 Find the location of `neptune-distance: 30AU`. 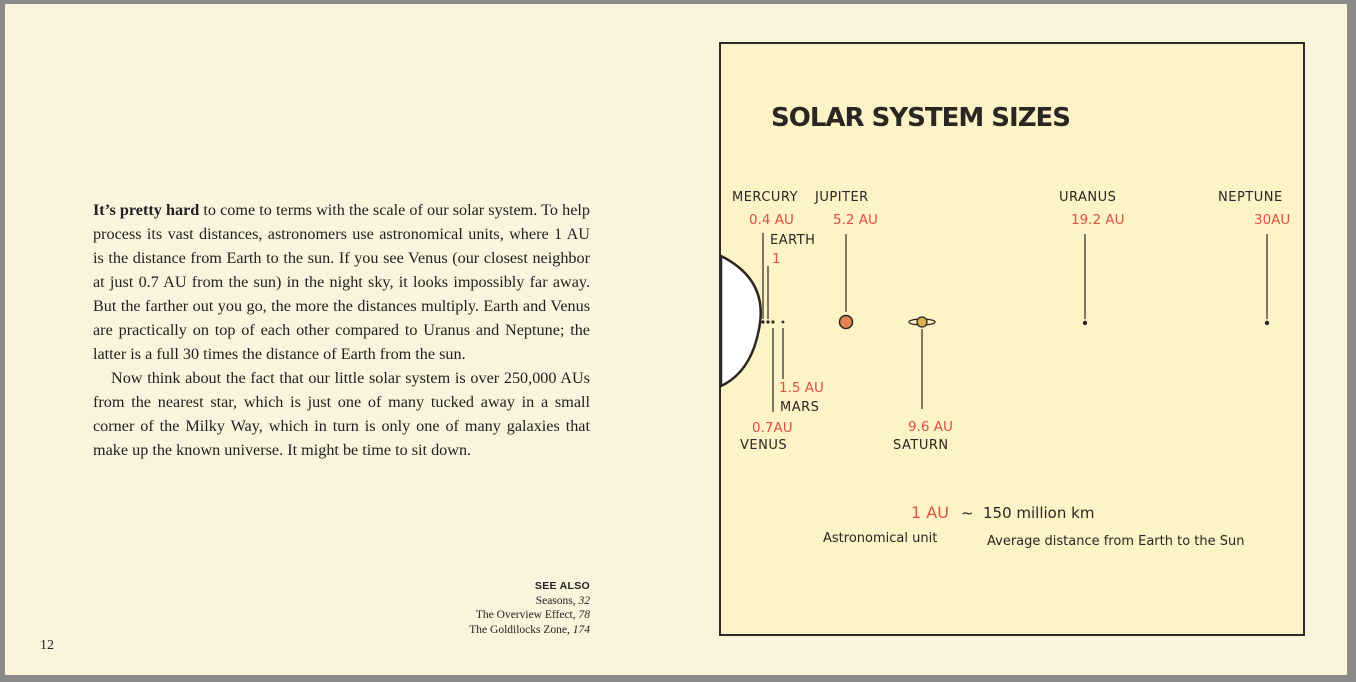

neptune-distance: 30AU is located at coordinates (1272, 220).